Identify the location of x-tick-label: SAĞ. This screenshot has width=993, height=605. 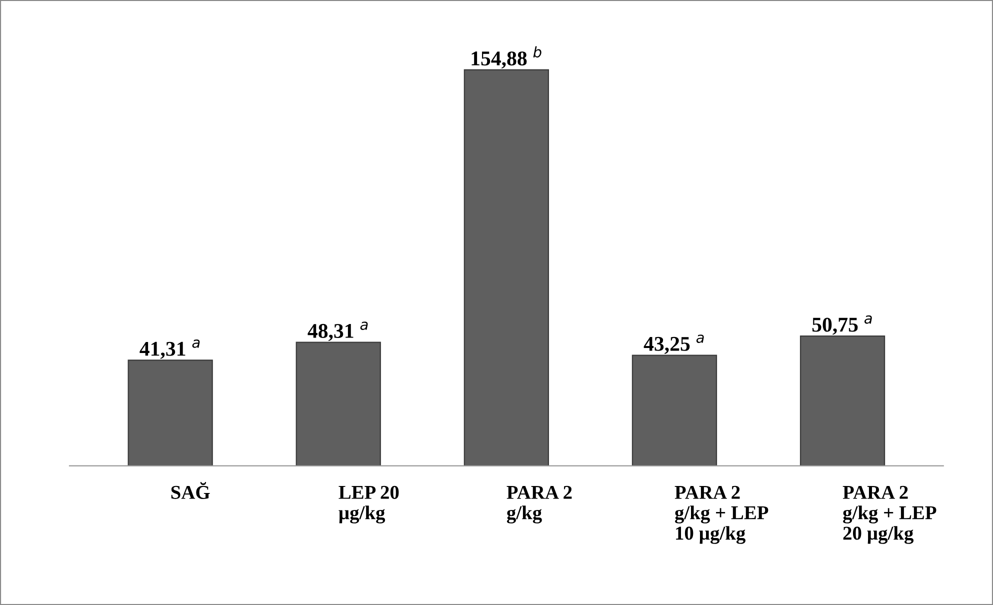
(190, 490).